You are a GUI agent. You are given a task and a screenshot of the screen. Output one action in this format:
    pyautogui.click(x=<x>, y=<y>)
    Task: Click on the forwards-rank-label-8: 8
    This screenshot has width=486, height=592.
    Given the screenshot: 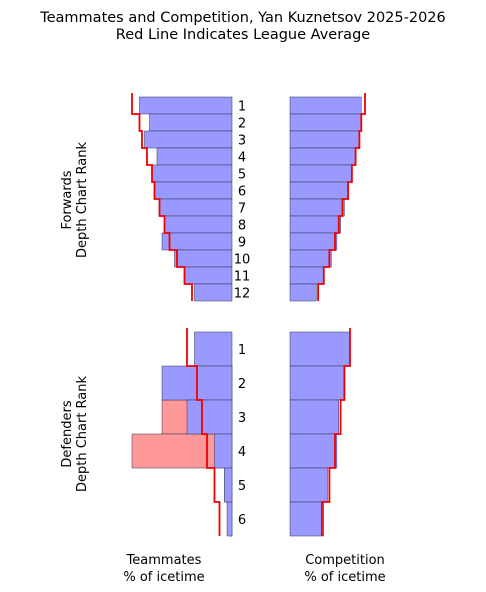 What is the action you would take?
    pyautogui.click(x=242, y=226)
    